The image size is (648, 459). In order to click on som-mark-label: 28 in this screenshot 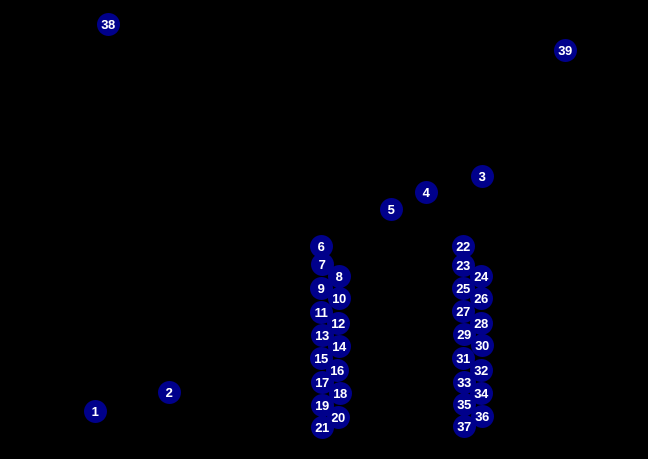, I will do `click(481, 323)`.